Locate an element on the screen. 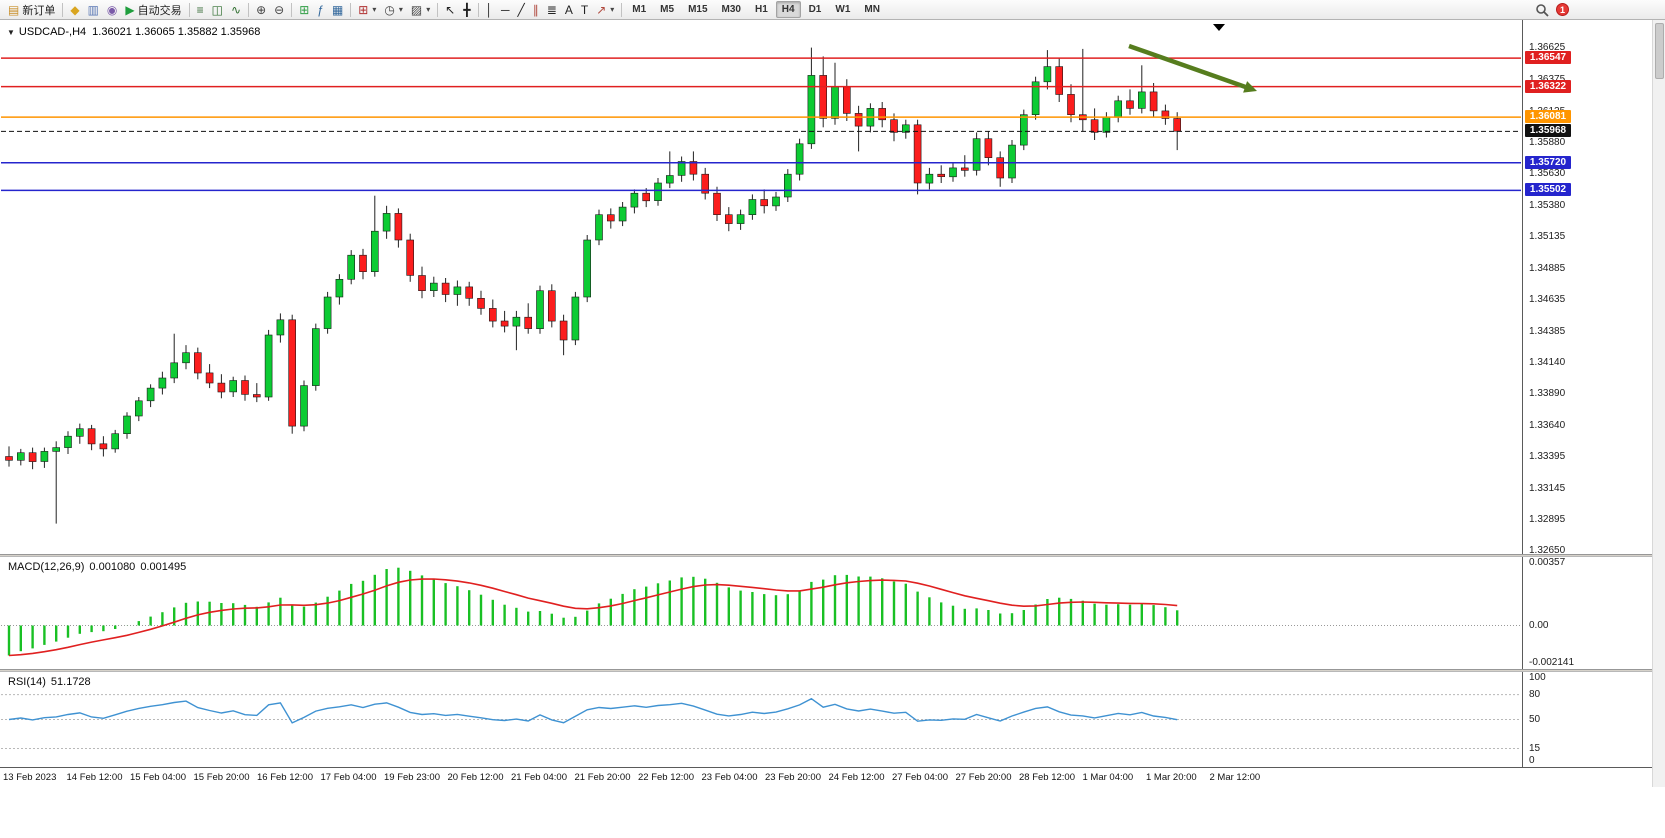  profiles-button: ◷ ▾ is located at coordinates (393, 10).